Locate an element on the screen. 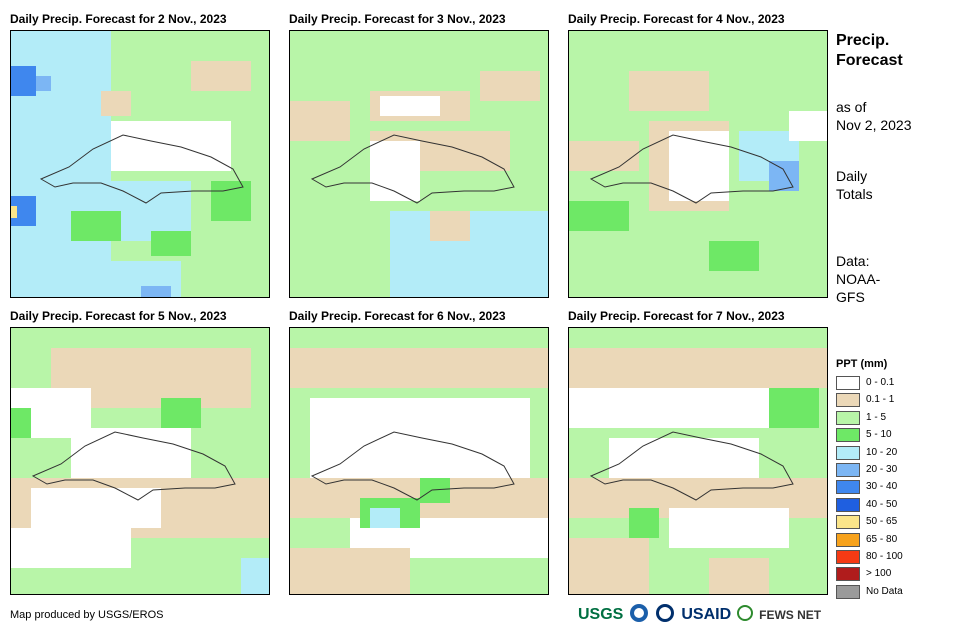 Image resolution: width=970 pixels, height=635 pixels. usgs-logo: USGS is located at coordinates (601, 614).